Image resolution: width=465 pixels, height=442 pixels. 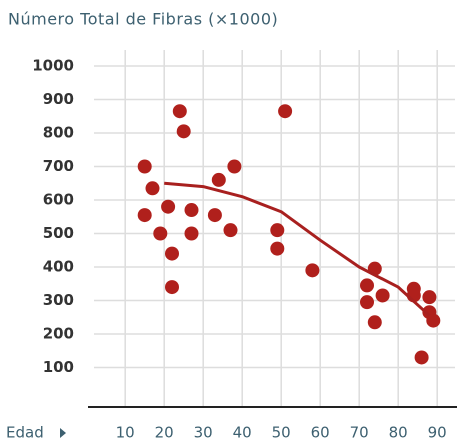 I want to click on y-tick-label: 700, so click(x=58, y=166).